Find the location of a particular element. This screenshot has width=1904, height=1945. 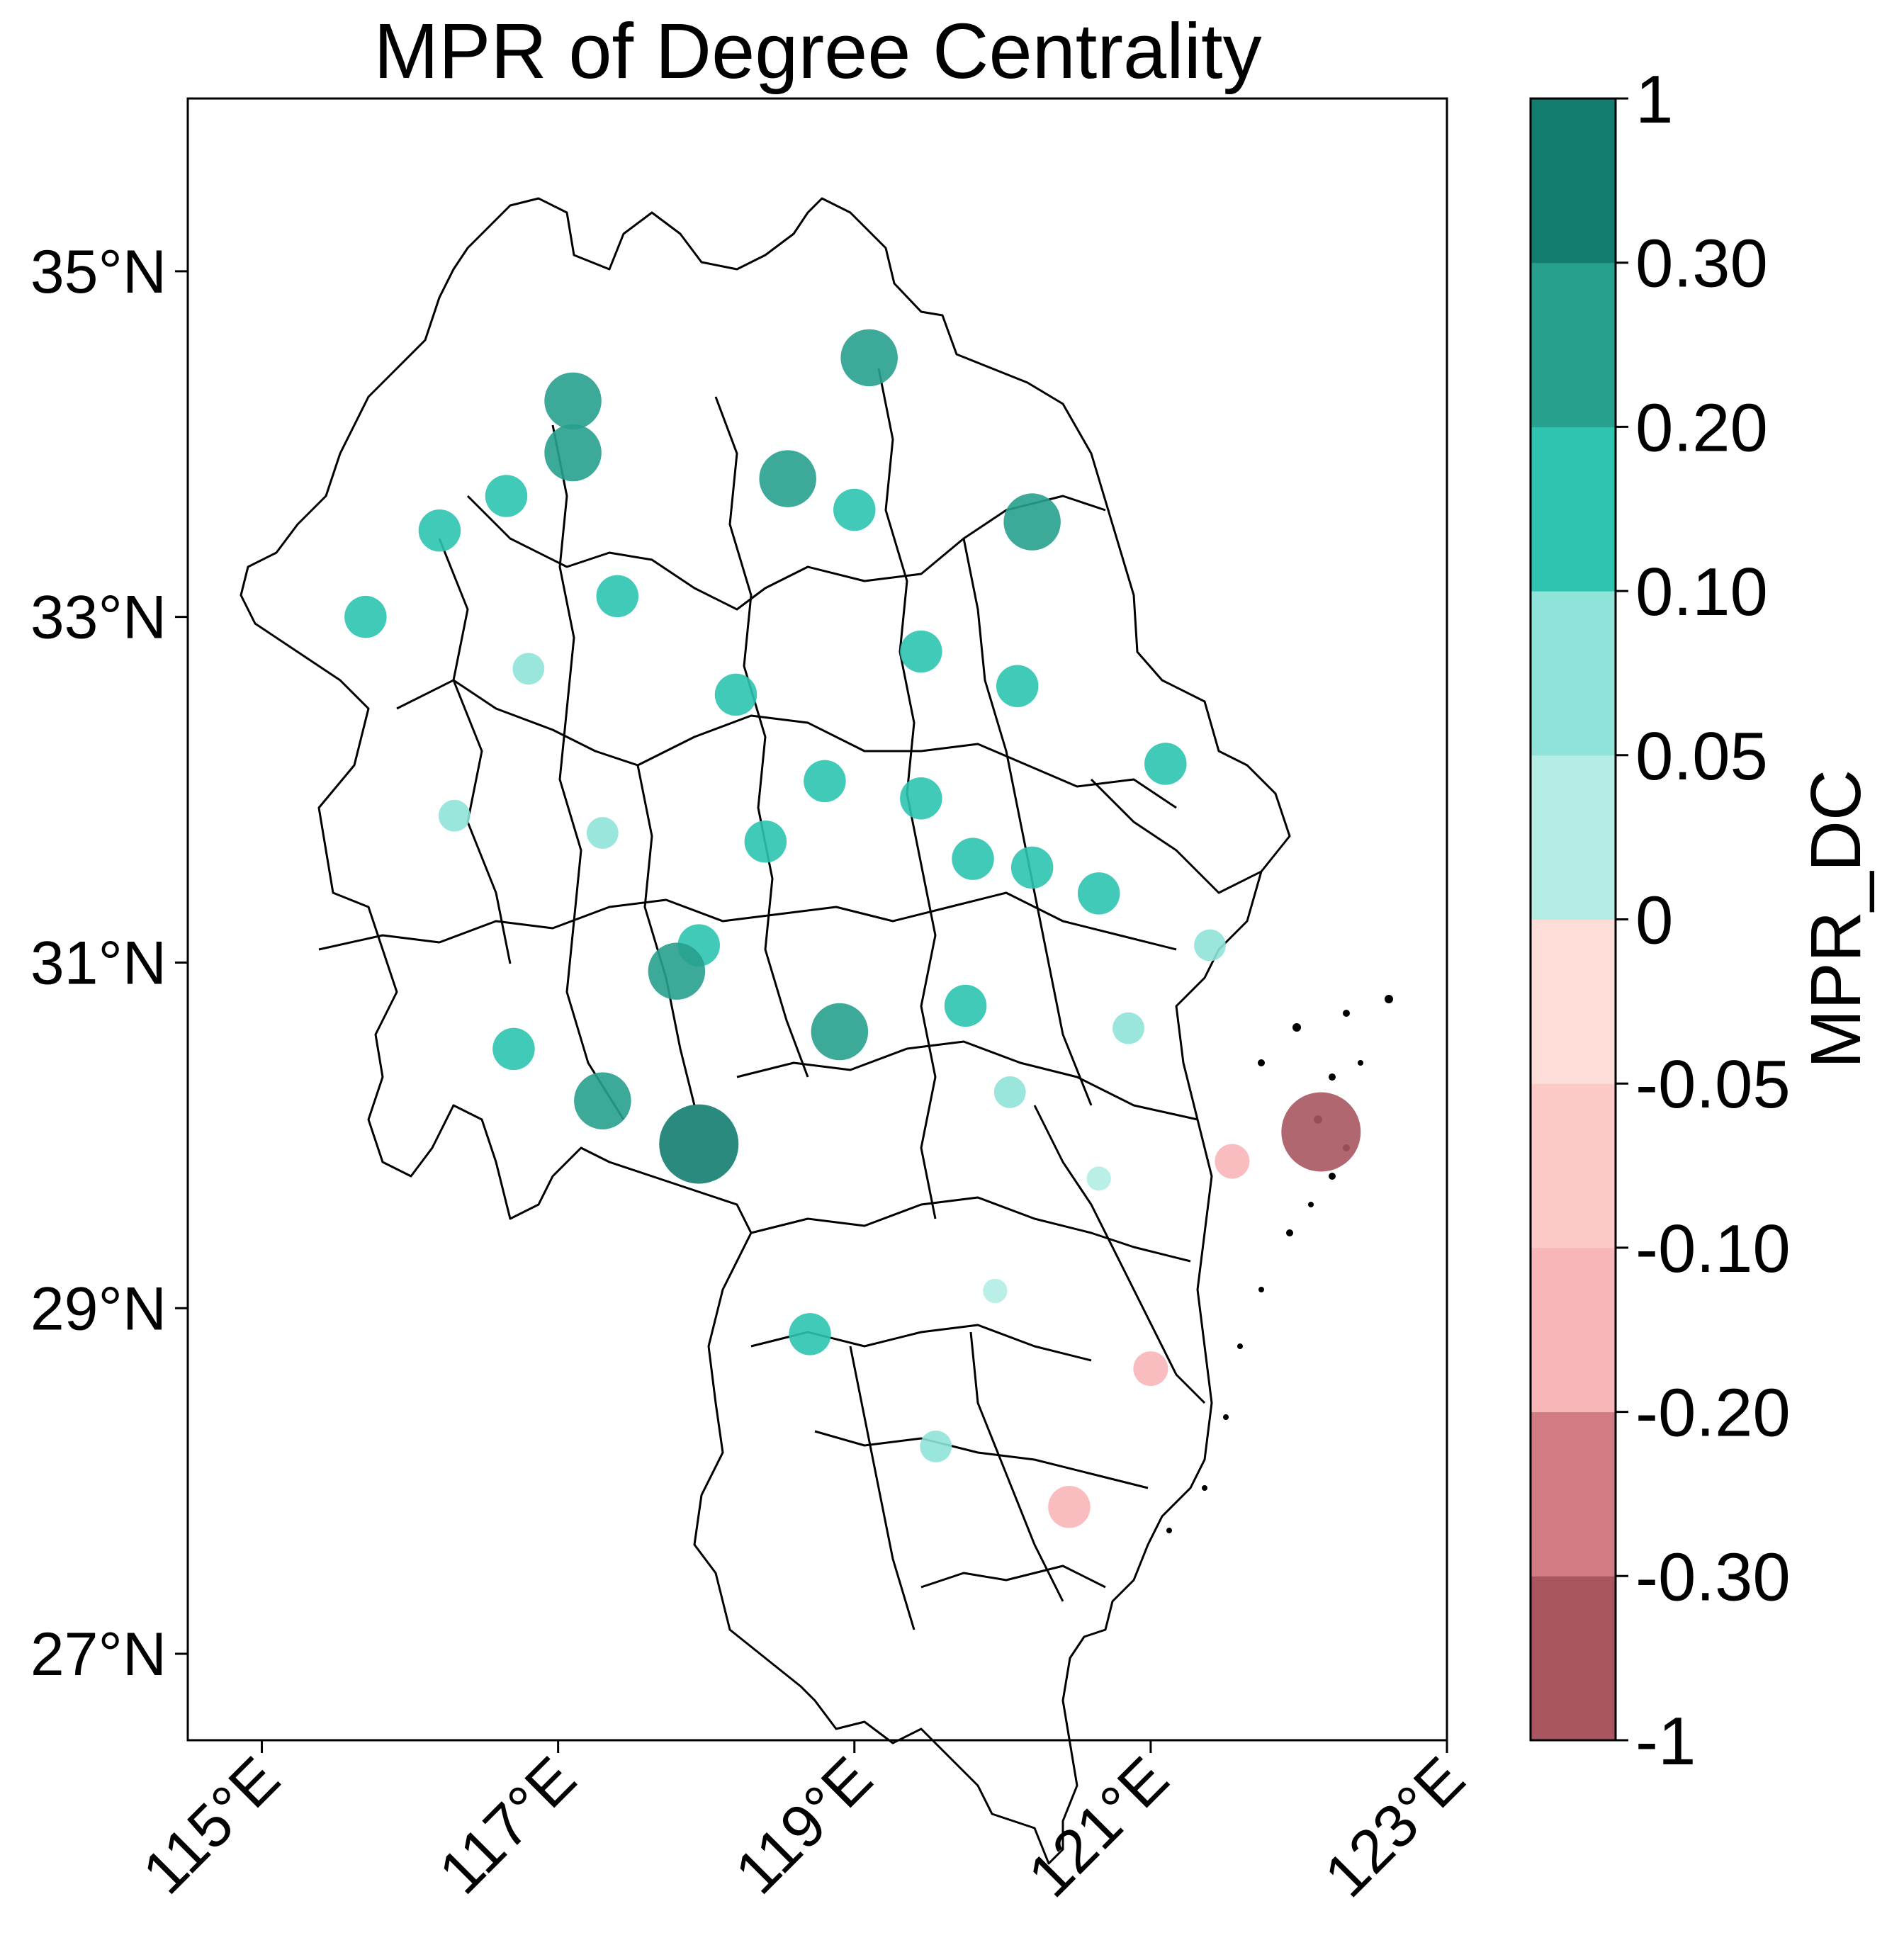

colorbar: -1 -0.30 -0.20 -0.10 -0.05 0 0.05 0.10 0.20 0.30 1 is located at coordinates (1660, 920).